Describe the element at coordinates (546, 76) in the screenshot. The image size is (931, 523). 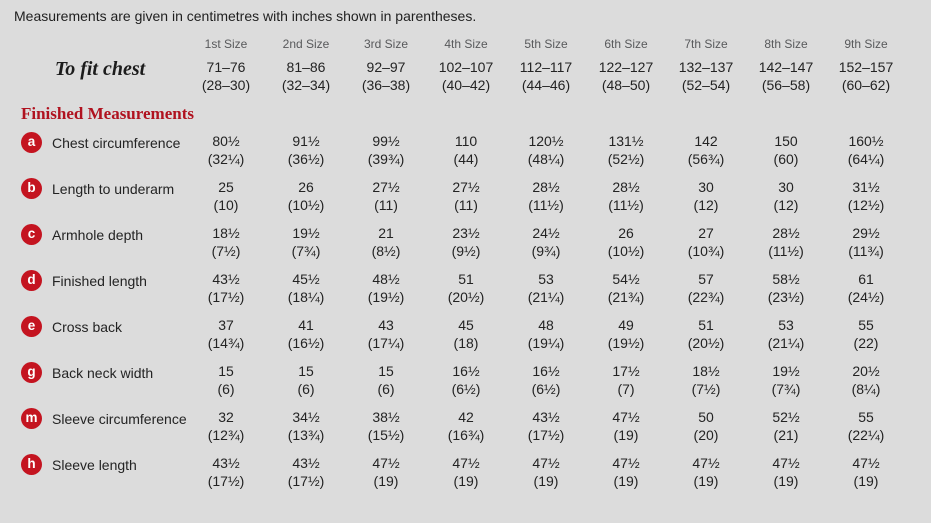
I see `to-fit-value-cell: 112–117 (44–46)` at that location.